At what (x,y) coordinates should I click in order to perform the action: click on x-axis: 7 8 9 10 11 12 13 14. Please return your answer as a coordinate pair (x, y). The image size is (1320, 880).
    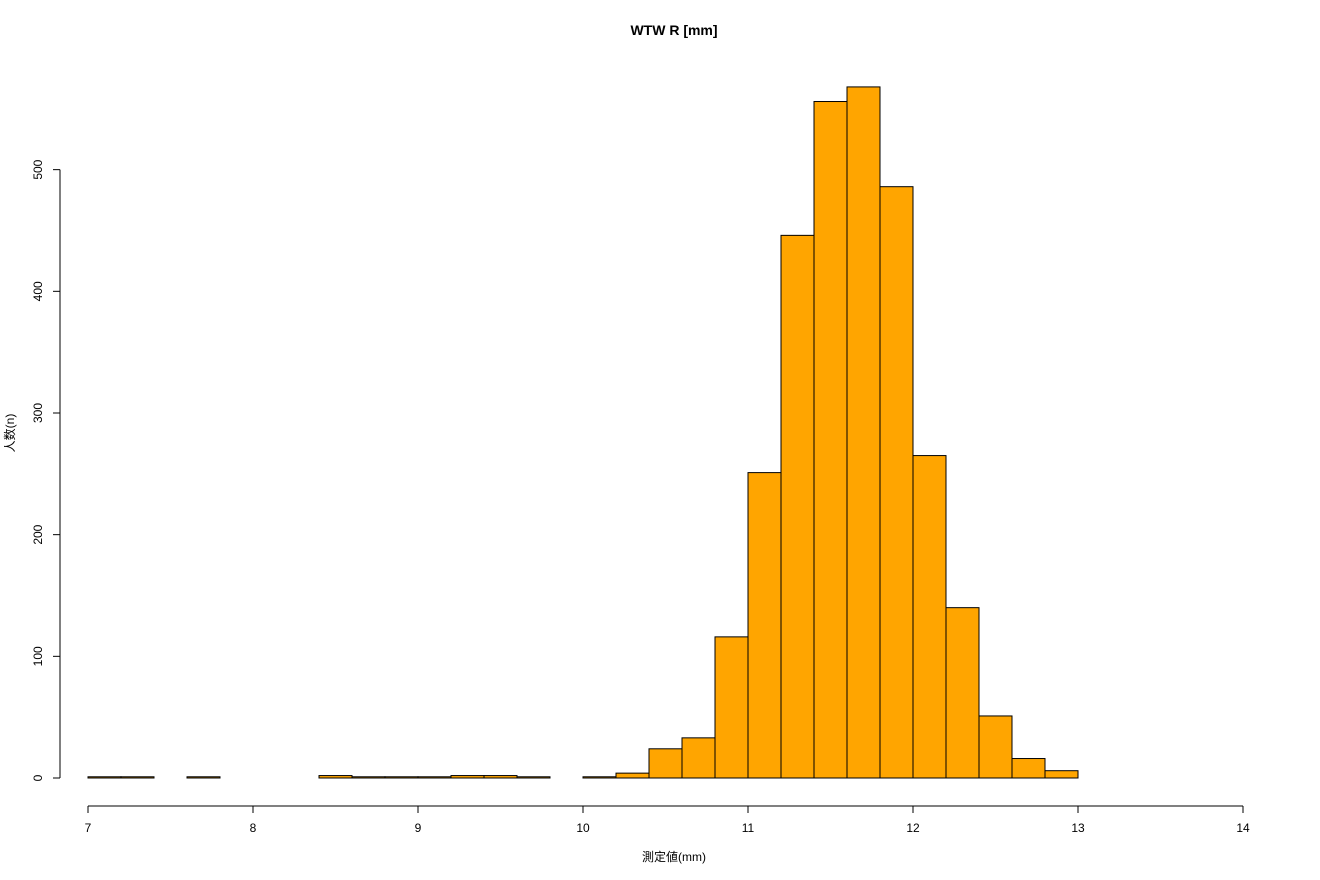
    Looking at the image, I should click on (667, 820).